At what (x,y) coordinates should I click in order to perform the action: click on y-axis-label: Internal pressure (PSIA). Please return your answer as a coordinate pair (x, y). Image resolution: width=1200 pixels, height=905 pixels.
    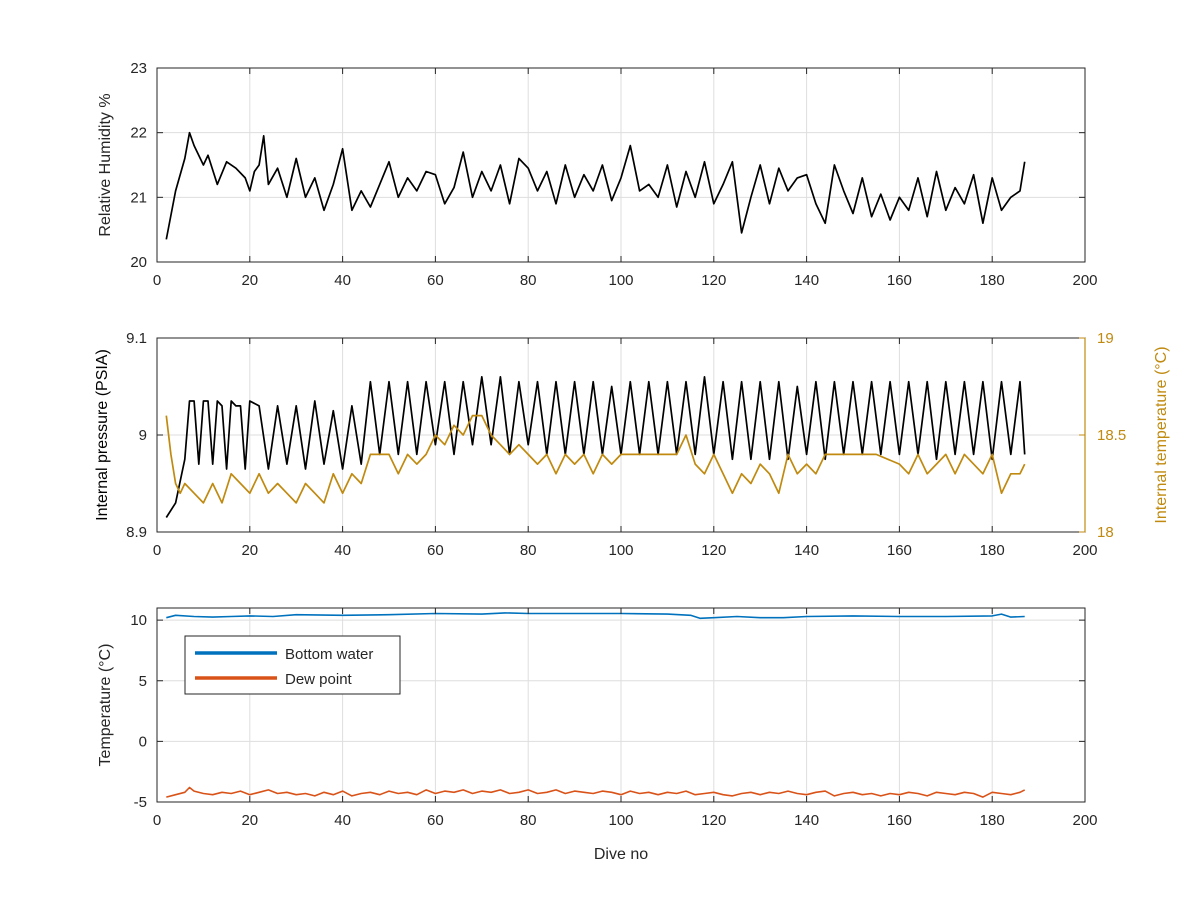
    Looking at the image, I should click on (102, 435).